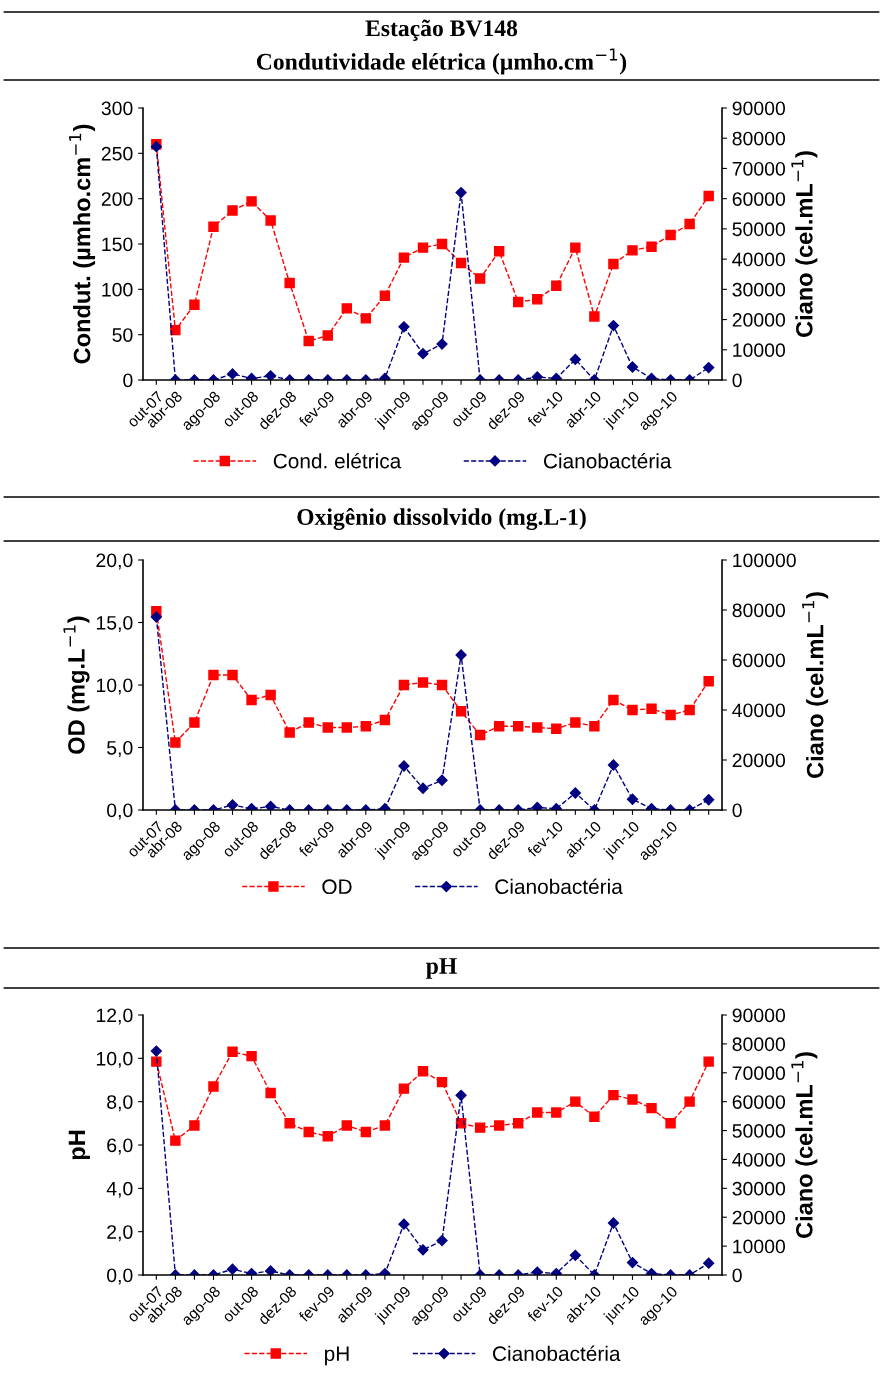  What do you see at coordinates (117, 289) in the screenshot?
I see `y-tick-label: 100` at bounding box center [117, 289].